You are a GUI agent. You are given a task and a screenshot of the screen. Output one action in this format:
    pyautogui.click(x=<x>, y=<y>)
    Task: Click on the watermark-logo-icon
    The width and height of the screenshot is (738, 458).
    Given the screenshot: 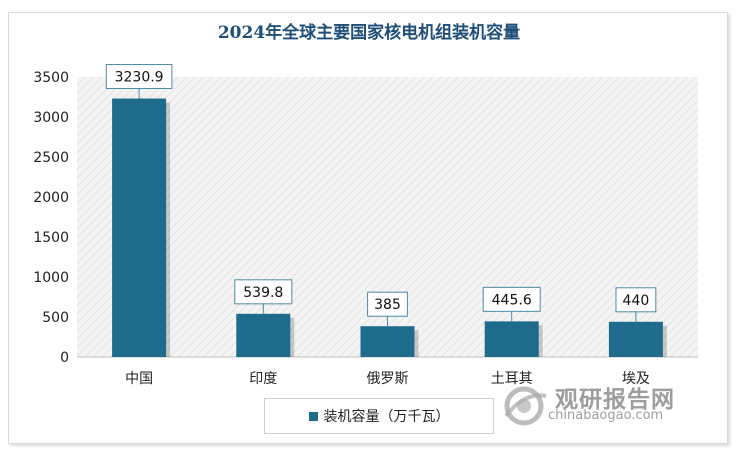 What is the action you would take?
    pyautogui.click(x=525, y=406)
    